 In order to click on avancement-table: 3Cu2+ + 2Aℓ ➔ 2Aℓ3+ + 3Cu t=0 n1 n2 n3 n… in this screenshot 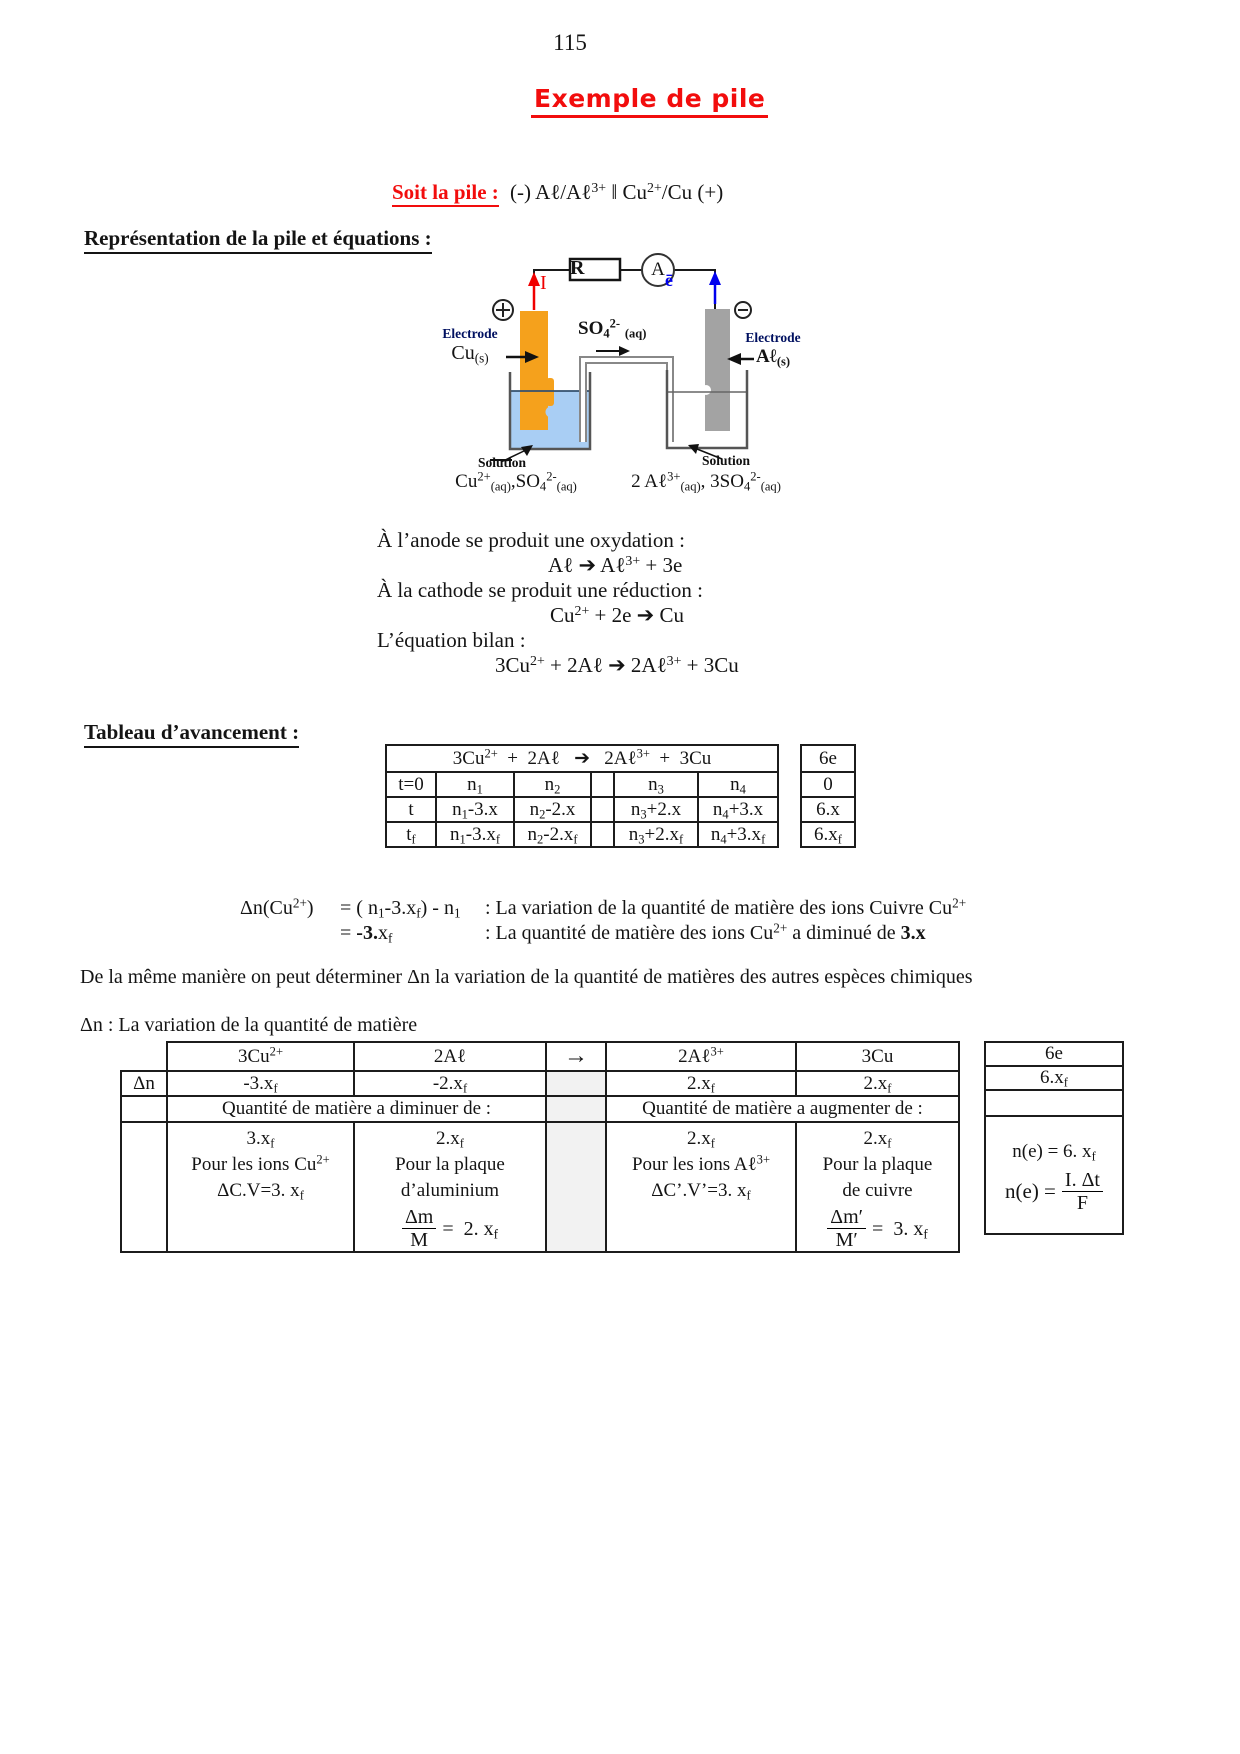, I will do `click(582, 796)`.